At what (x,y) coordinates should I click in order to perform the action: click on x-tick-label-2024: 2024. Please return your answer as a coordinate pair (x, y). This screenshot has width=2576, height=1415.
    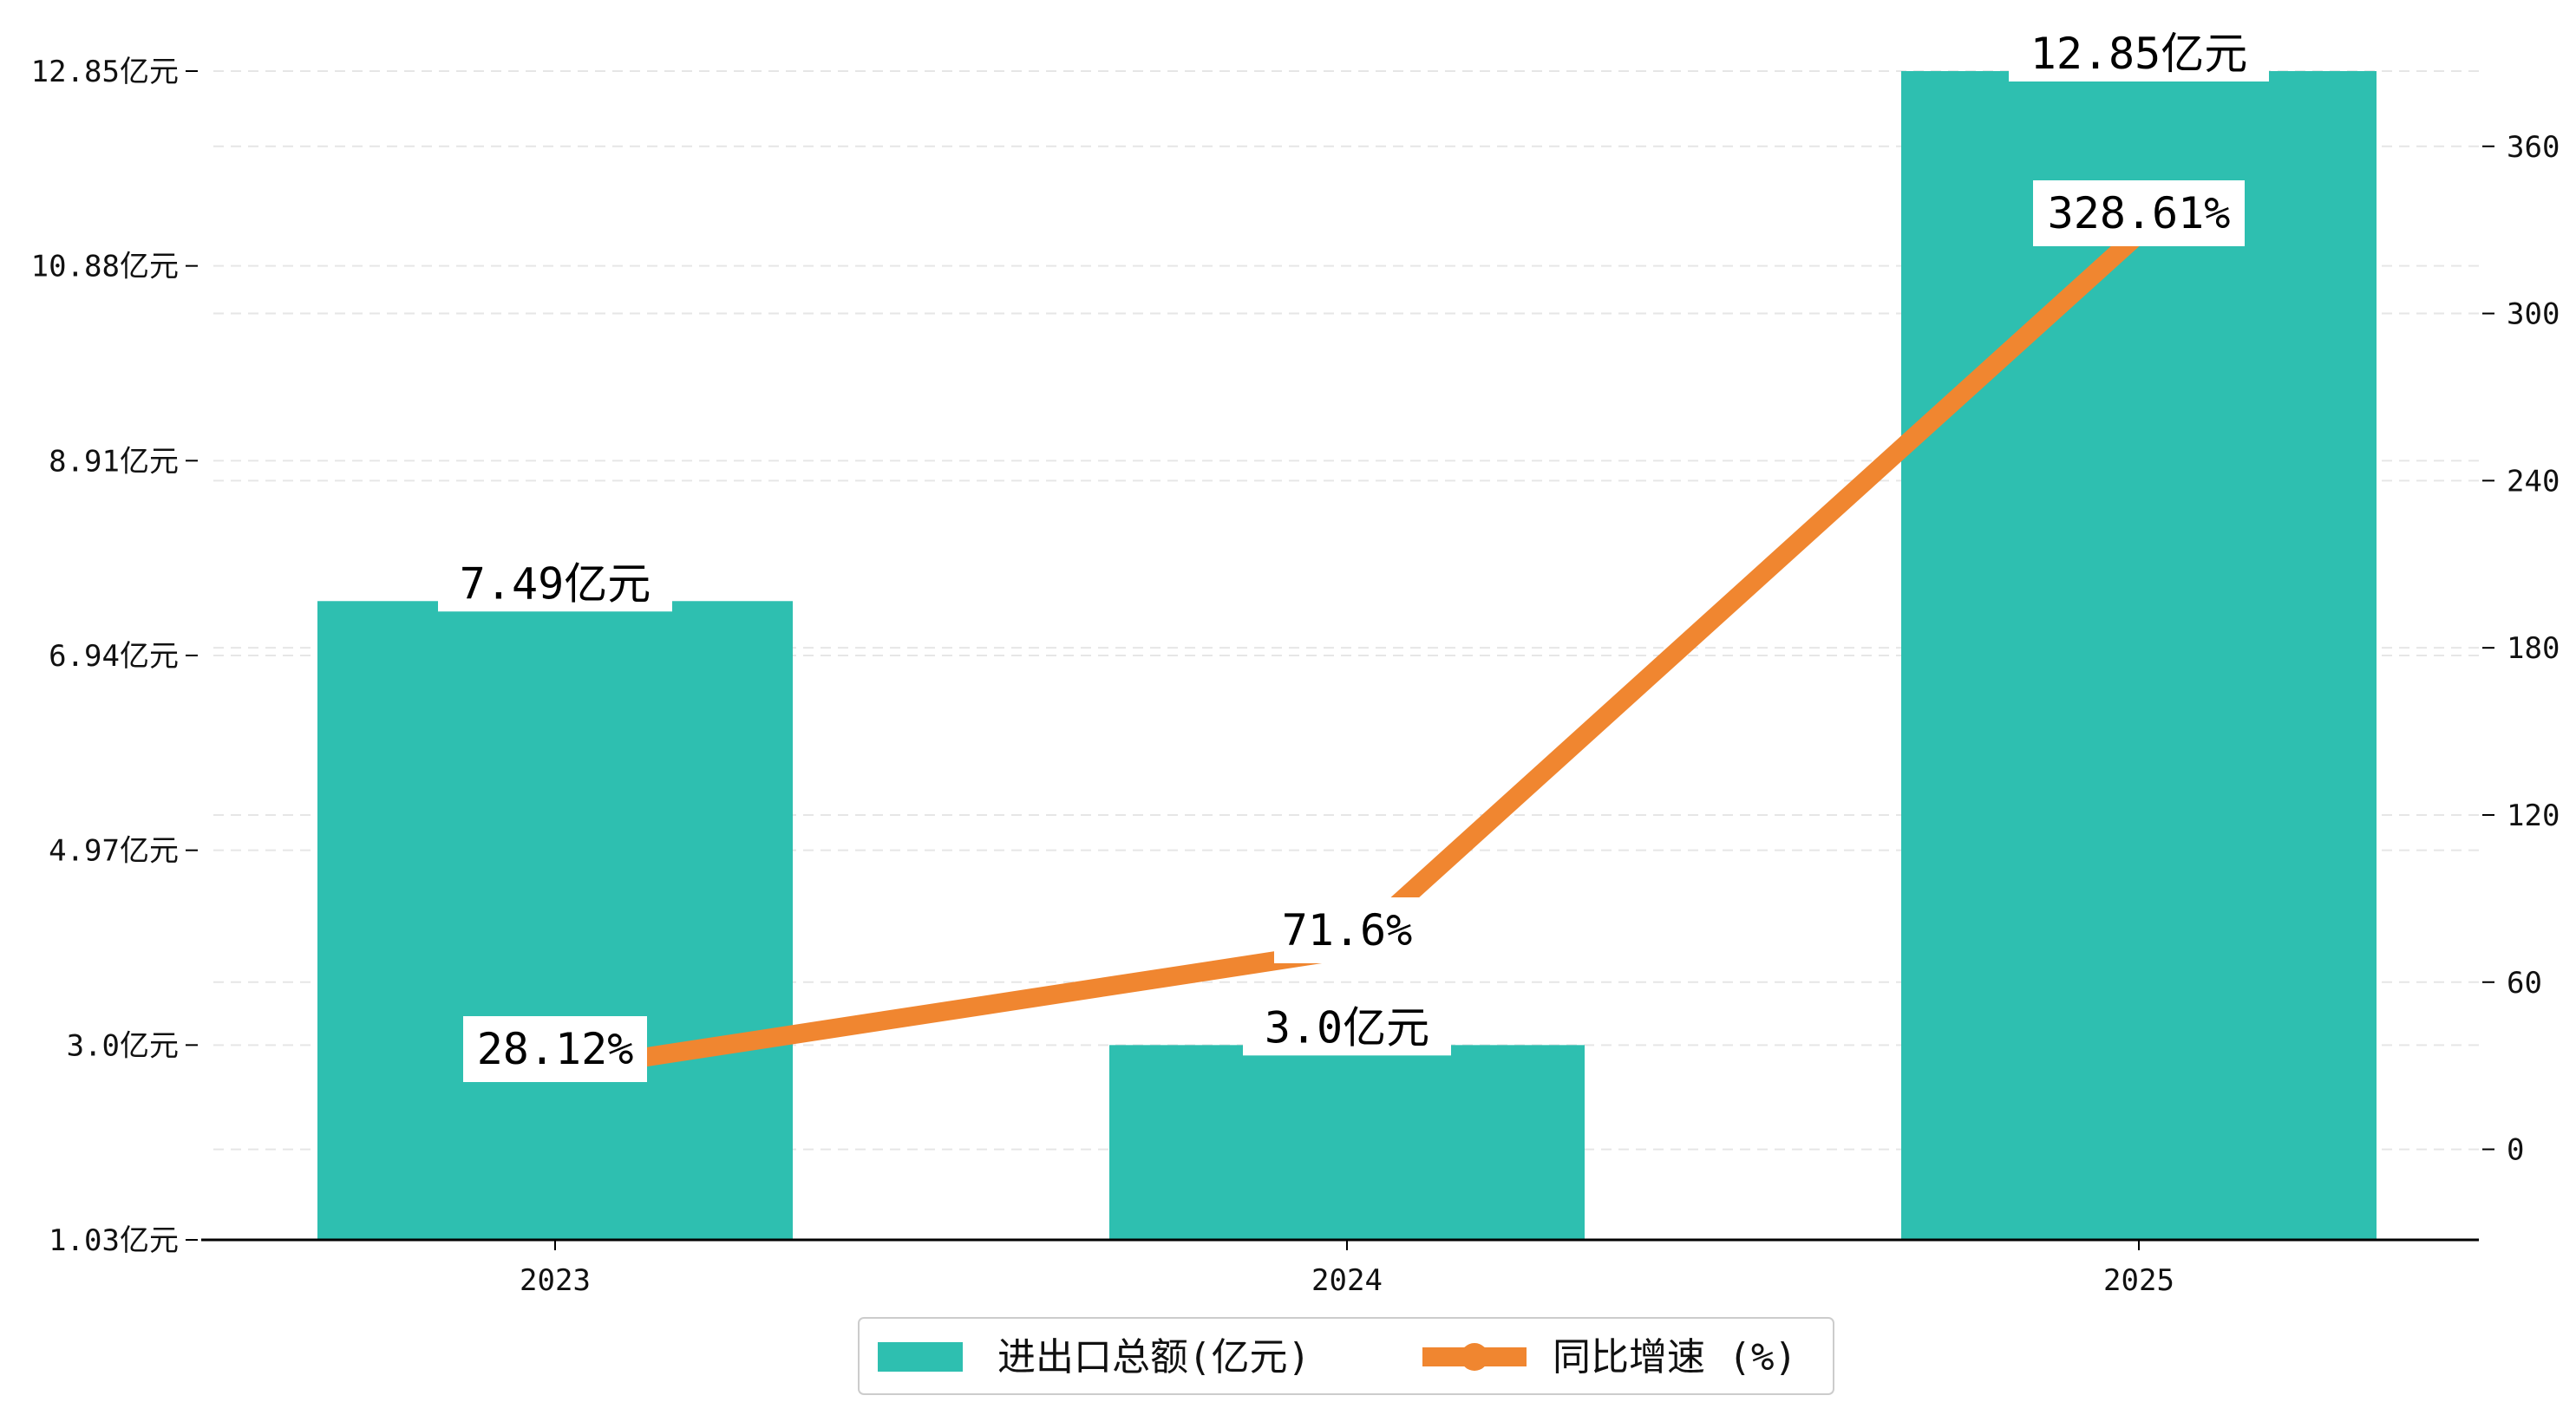
    Looking at the image, I should click on (1347, 1280).